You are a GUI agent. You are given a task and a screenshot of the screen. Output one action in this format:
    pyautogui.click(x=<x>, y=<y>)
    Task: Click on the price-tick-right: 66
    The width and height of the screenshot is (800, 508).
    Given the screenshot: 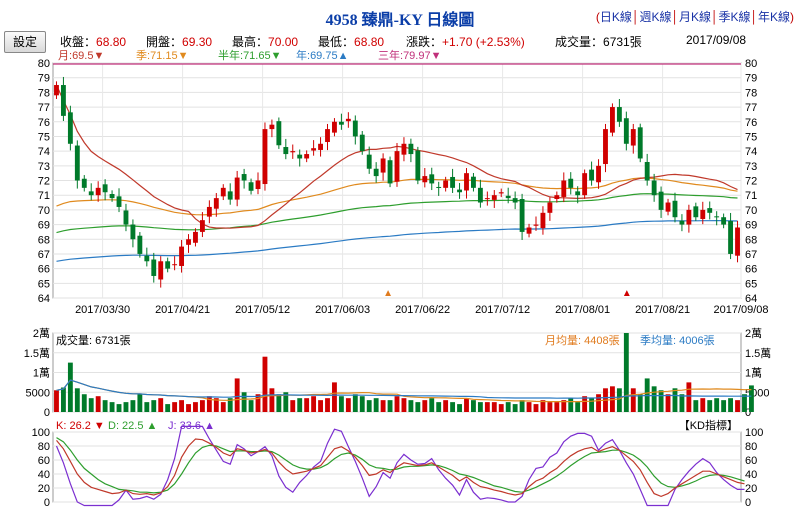 What is the action you would take?
    pyautogui.click(x=751, y=270)
    